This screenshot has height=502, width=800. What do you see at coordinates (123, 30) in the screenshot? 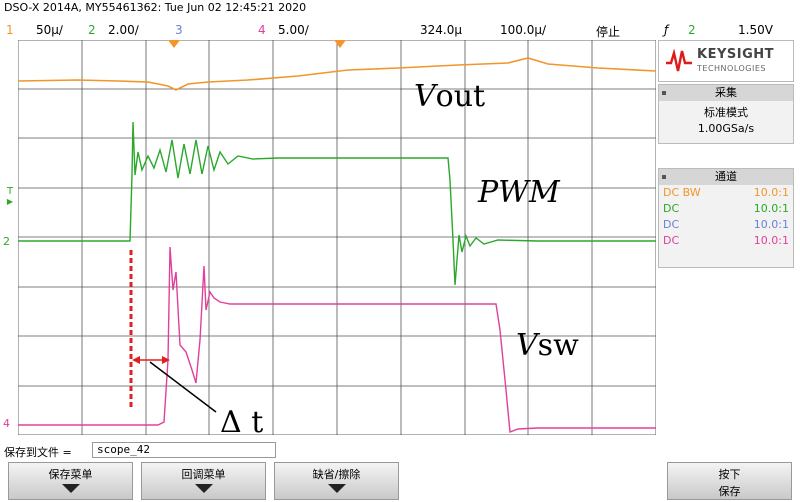
I see `ch2-scale: 2.00∕` at bounding box center [123, 30].